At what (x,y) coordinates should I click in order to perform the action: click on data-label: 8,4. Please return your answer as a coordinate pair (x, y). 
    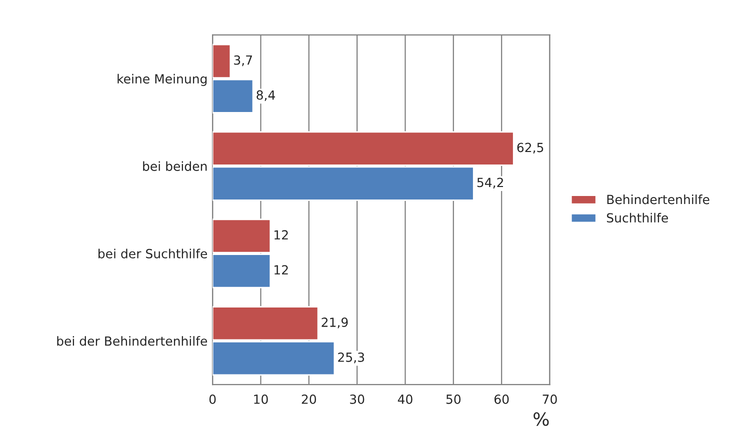
    Looking at the image, I should click on (265, 96).